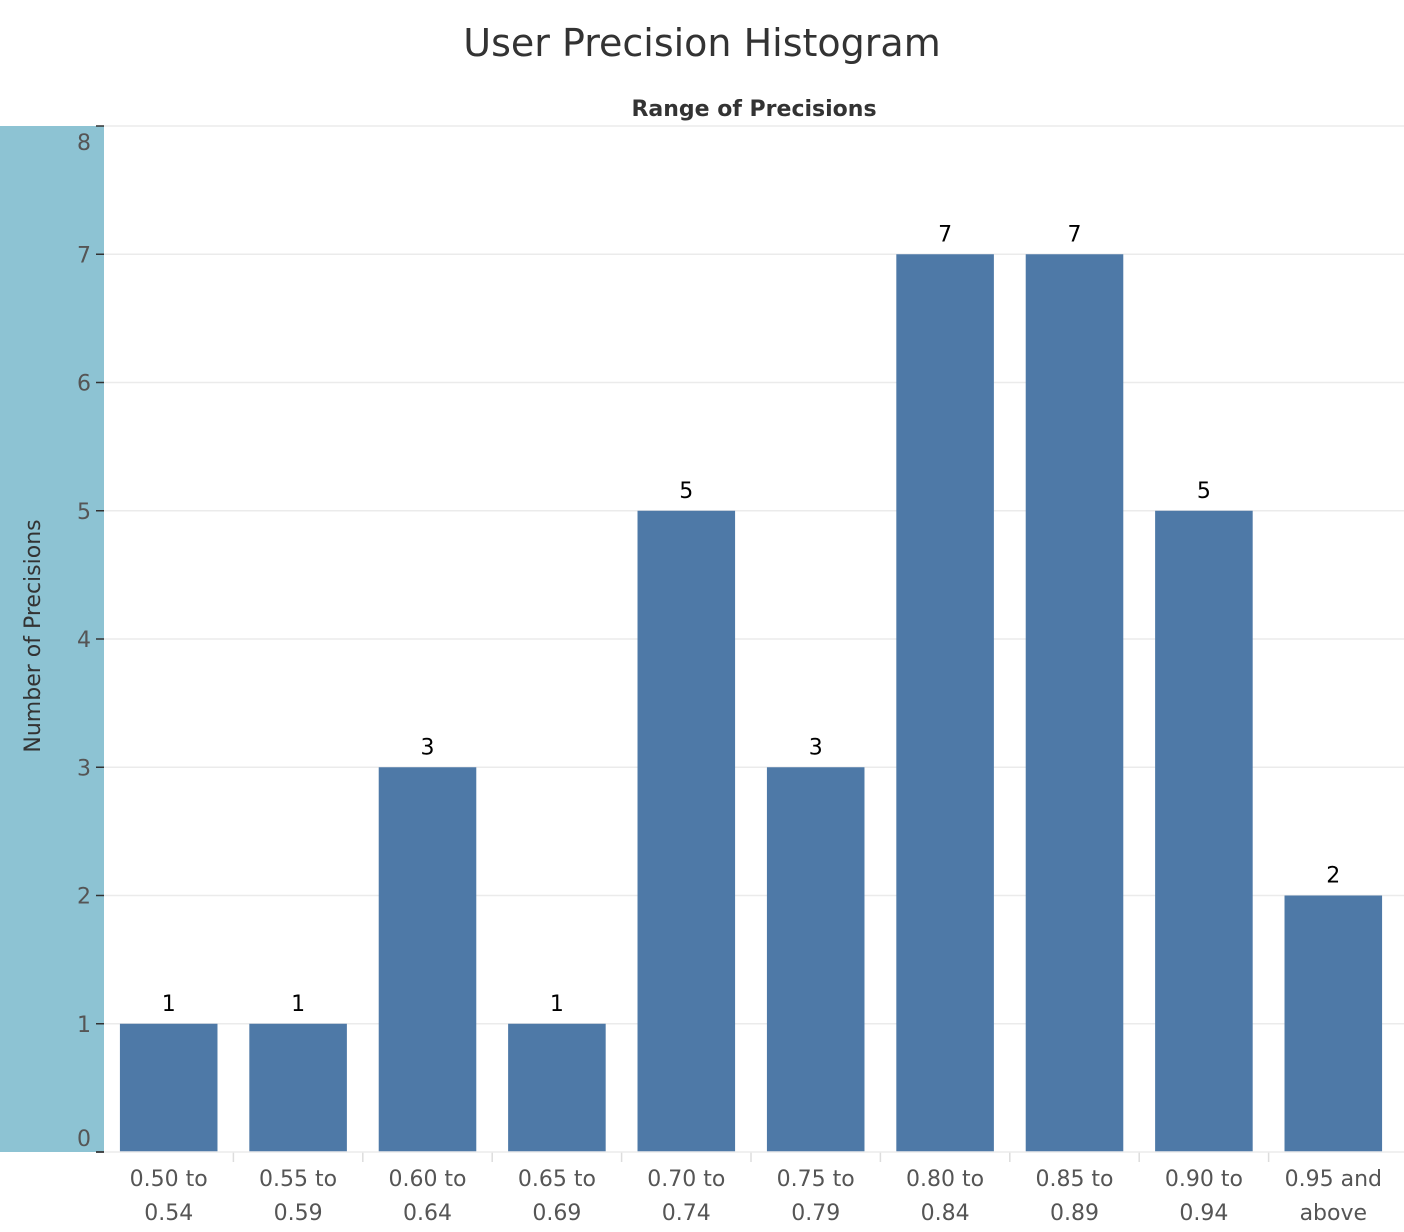 This screenshot has width=1404, height=1232. I want to click on x-tick-label: 0.85 to, so click(1074, 1179).